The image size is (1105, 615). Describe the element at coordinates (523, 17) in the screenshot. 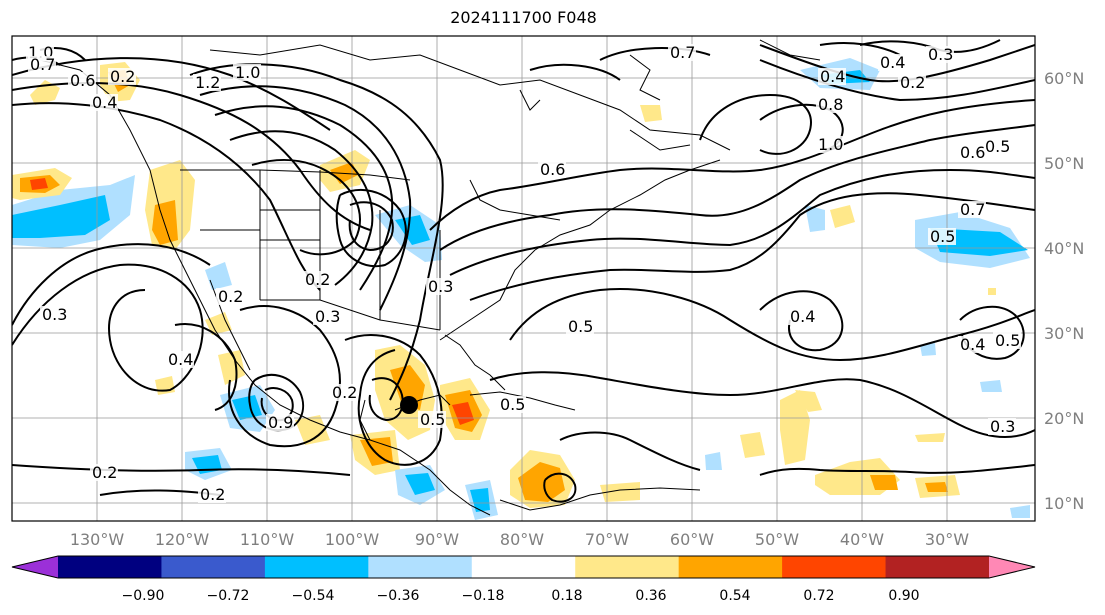

I see `map-title: 2024111700 F048` at that location.